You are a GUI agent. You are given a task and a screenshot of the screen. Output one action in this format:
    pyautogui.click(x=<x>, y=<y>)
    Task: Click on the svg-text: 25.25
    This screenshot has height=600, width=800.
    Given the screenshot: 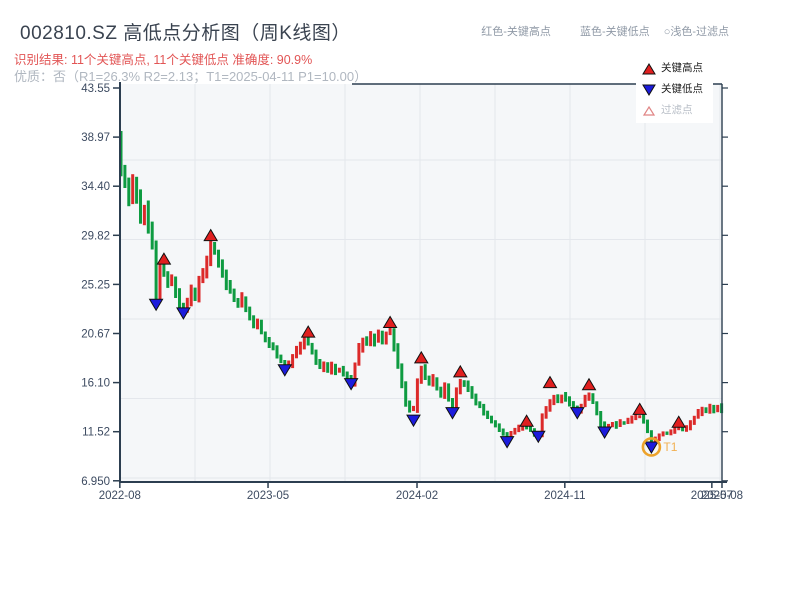 What is the action you would take?
    pyautogui.click(x=95, y=285)
    